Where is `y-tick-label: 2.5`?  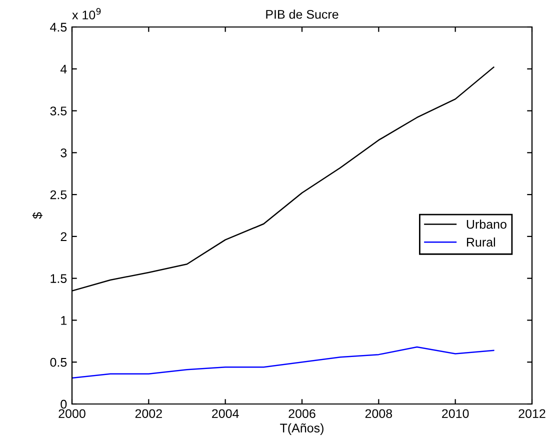 y-tick-label: 2.5 is located at coordinates (58, 195).